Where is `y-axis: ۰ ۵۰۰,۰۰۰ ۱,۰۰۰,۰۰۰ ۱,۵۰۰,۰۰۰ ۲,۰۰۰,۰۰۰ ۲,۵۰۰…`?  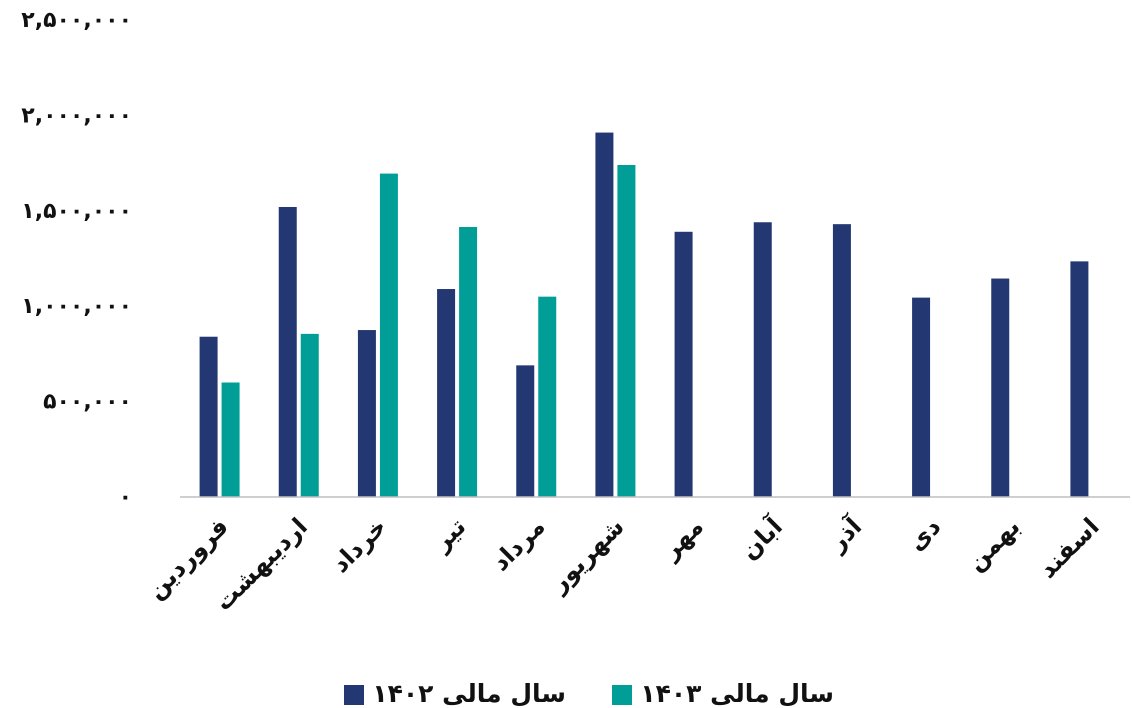 y-axis: ۰ ۵۰۰,۰۰۰ ۱,۰۰۰,۰۰۰ ۱,۵۰۰,۰۰۰ ۲,۰۰۰,۰۰۰ ۲,۵۰۰… is located at coordinates (76, 259).